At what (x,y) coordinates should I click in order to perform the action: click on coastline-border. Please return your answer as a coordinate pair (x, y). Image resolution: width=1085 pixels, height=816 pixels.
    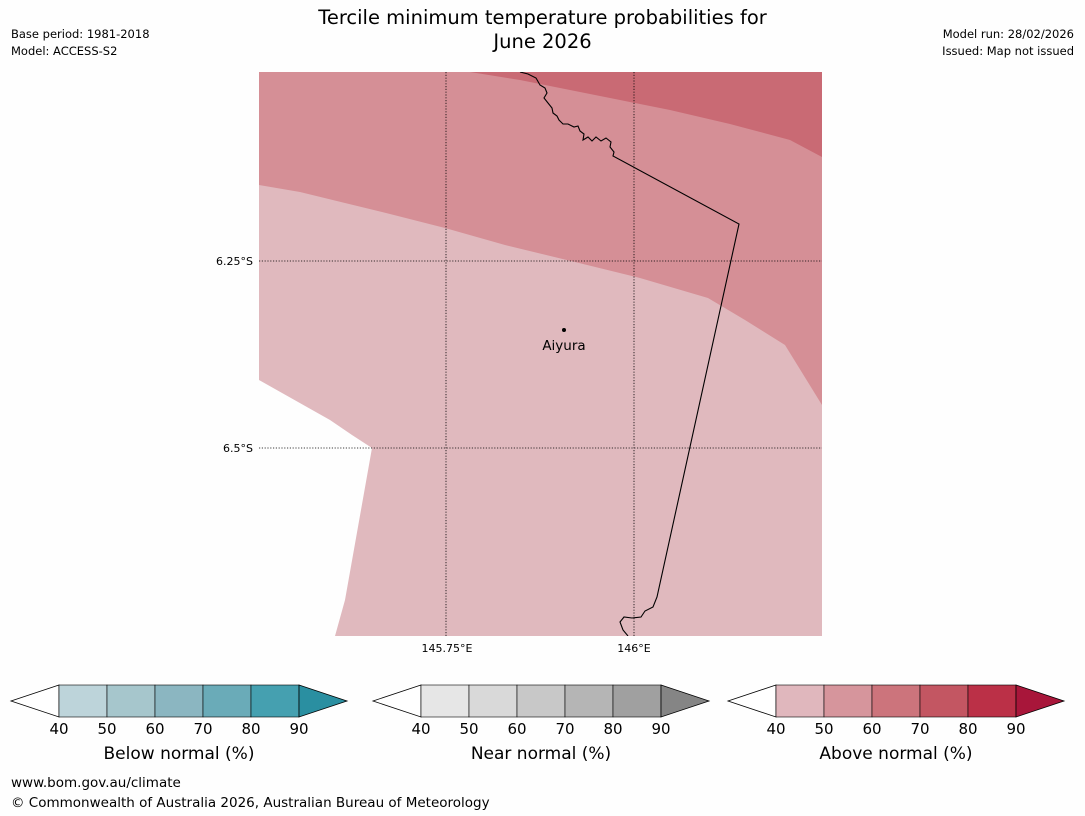
    Looking at the image, I should click on (629, 354).